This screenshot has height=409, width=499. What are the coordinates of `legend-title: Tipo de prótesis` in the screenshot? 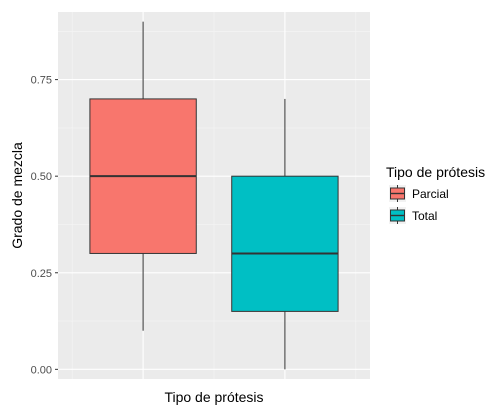 It's located at (435, 172).